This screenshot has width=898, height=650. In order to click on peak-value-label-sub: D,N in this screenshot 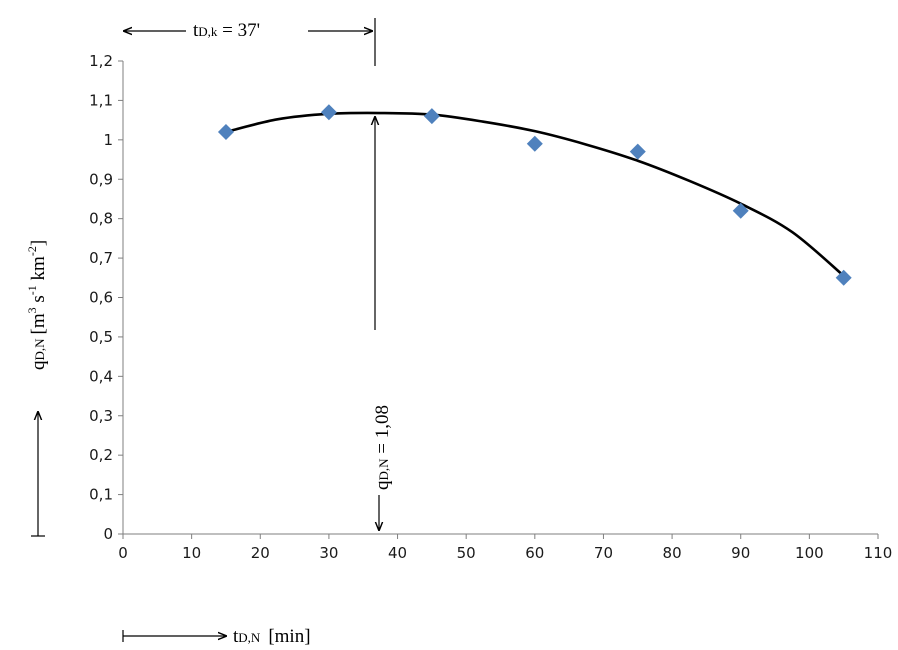, I will do `click(383, 469)`.